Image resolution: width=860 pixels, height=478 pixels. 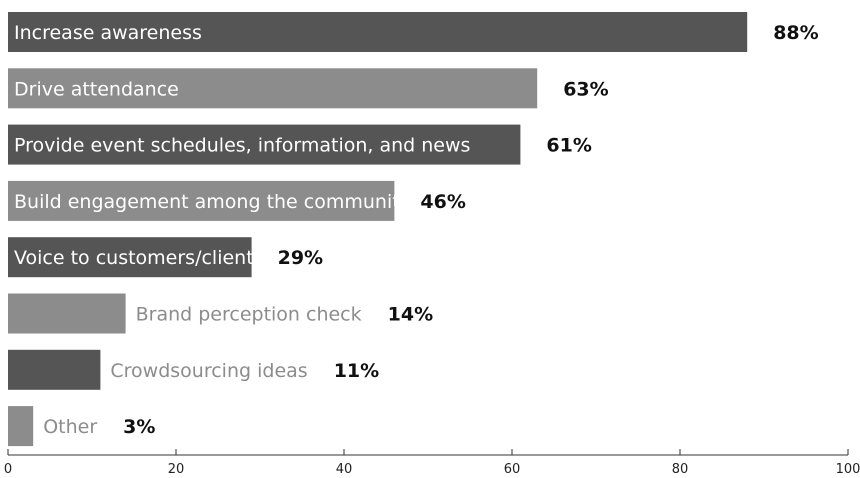 I want to click on x-tick-label: 0, so click(x=8, y=469).